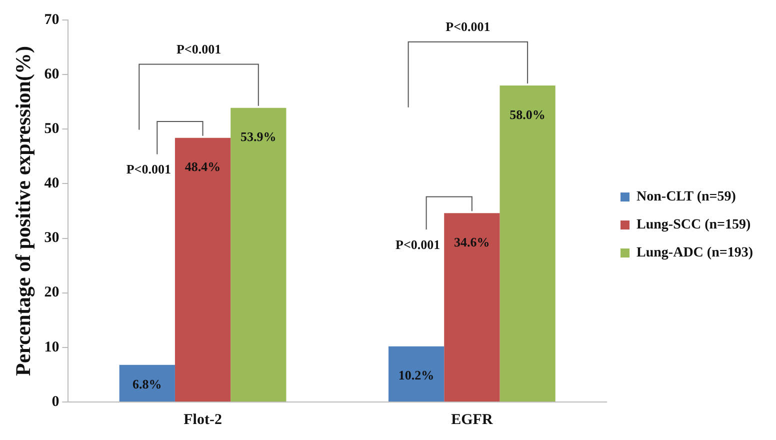  I want to click on y-tick-label: 60, so click(52, 74).